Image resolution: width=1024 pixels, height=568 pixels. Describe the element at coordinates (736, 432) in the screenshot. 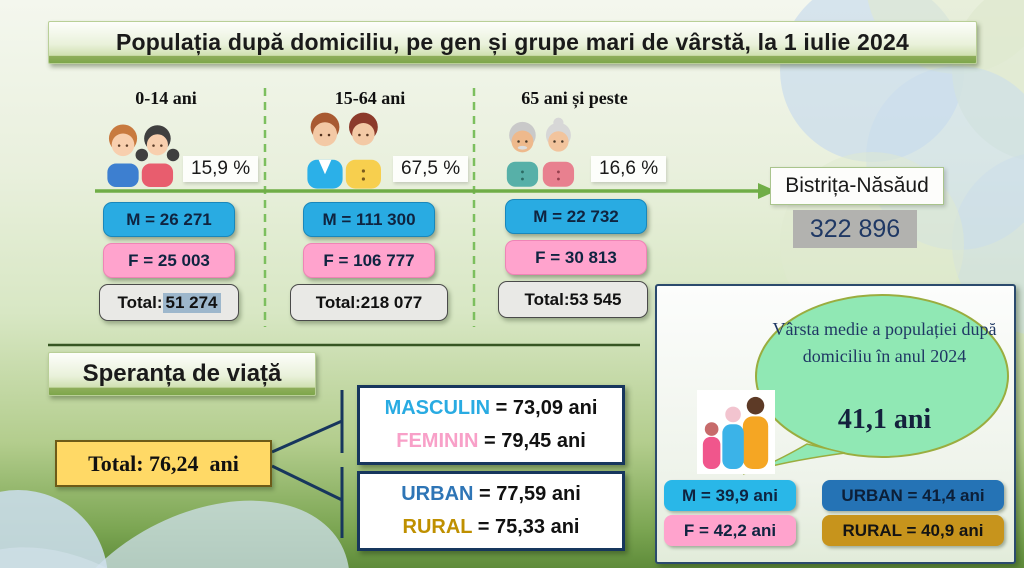

I see `family-icon` at that location.